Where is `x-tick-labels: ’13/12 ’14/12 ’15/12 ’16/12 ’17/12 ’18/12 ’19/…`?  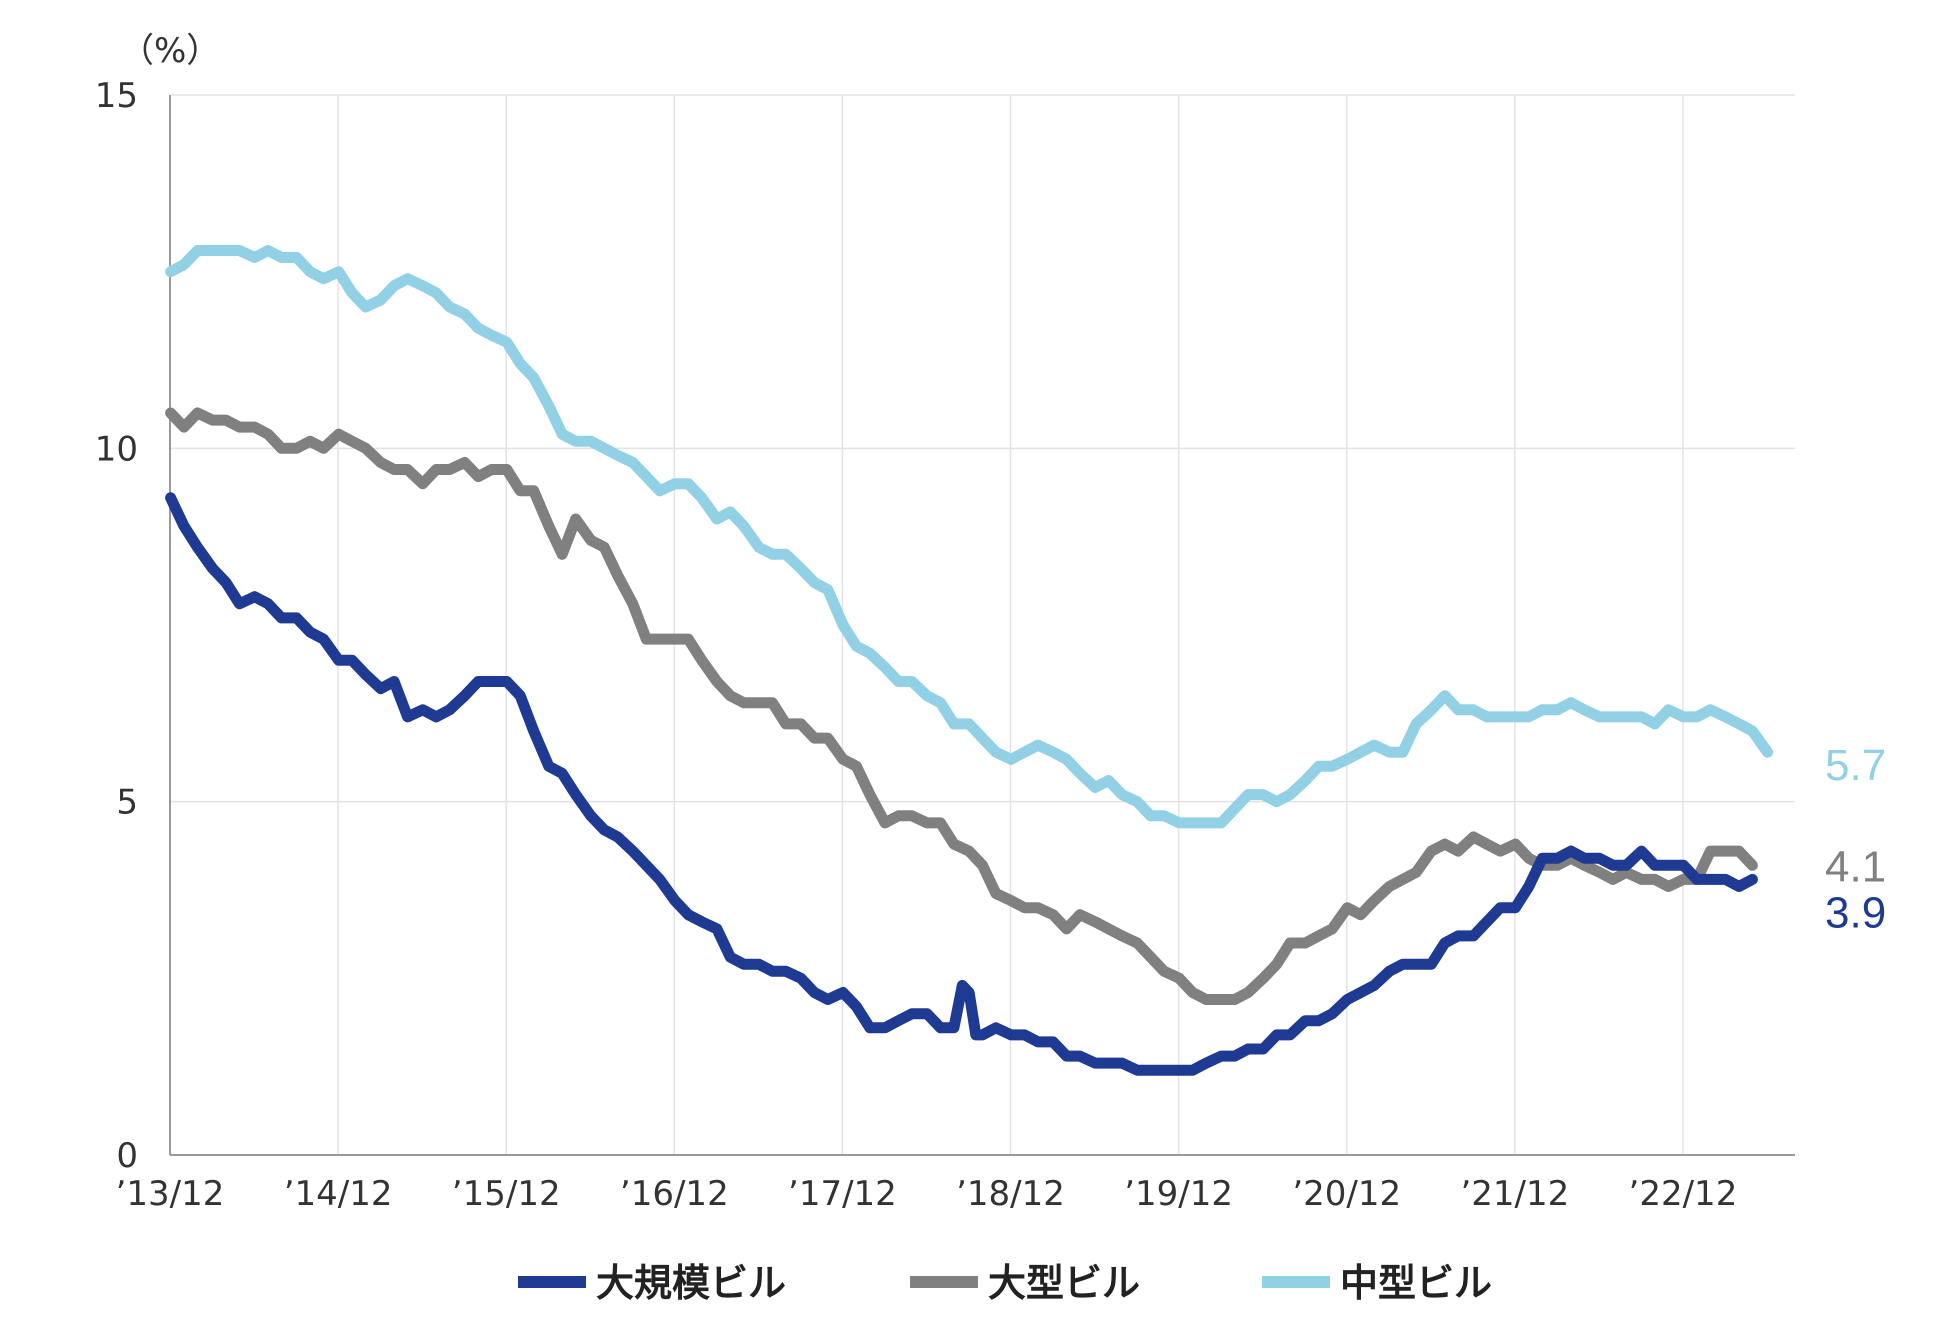
x-tick-labels: ’13/12 ’14/12 ’15/12 ’16/12 ’17/12 ’18/12 ’19/… is located at coordinates (927, 1194).